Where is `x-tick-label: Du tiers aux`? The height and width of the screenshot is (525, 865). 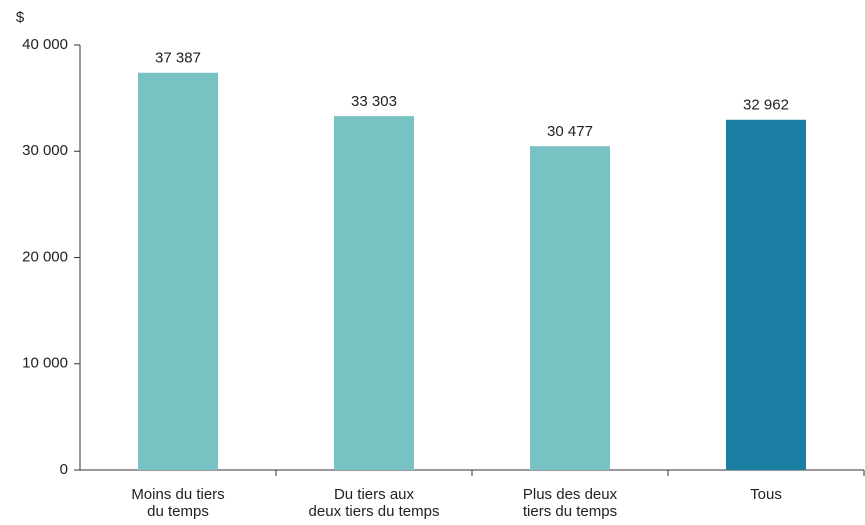 x-tick-label: Du tiers aux is located at coordinates (374, 494).